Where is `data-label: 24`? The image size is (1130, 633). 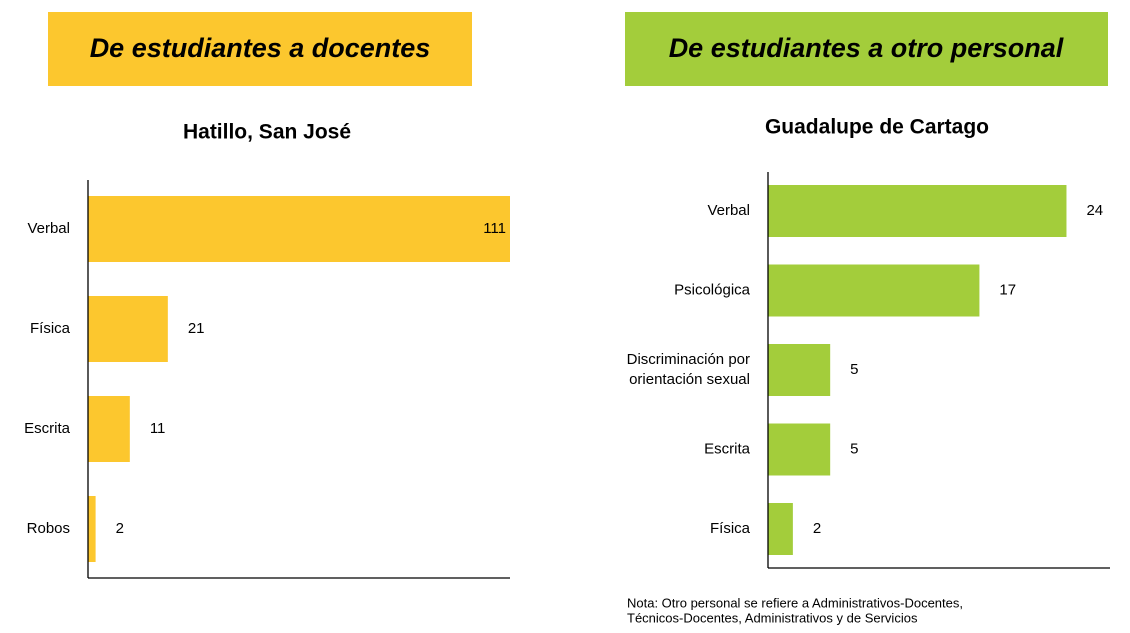
data-label: 24 is located at coordinates (1094, 210).